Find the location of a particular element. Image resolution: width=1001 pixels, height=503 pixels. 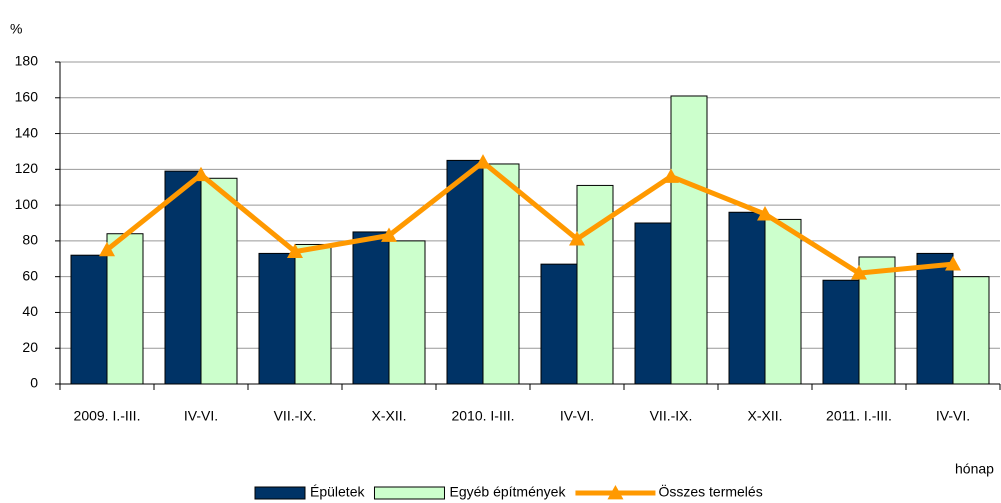

y-tick-label: 140 is located at coordinates (27, 132).